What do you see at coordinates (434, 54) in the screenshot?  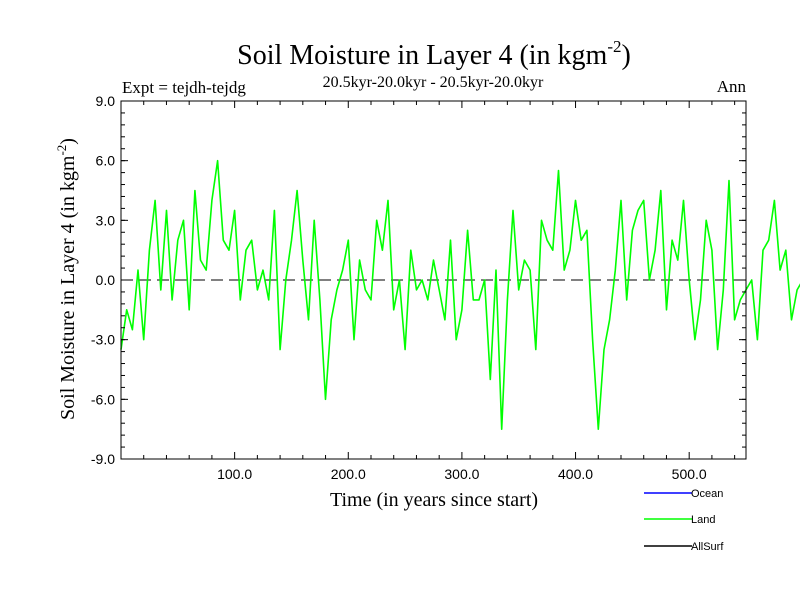 I see `chart-title: Soil Moisture in Layer 4 (in kgm-2)` at bounding box center [434, 54].